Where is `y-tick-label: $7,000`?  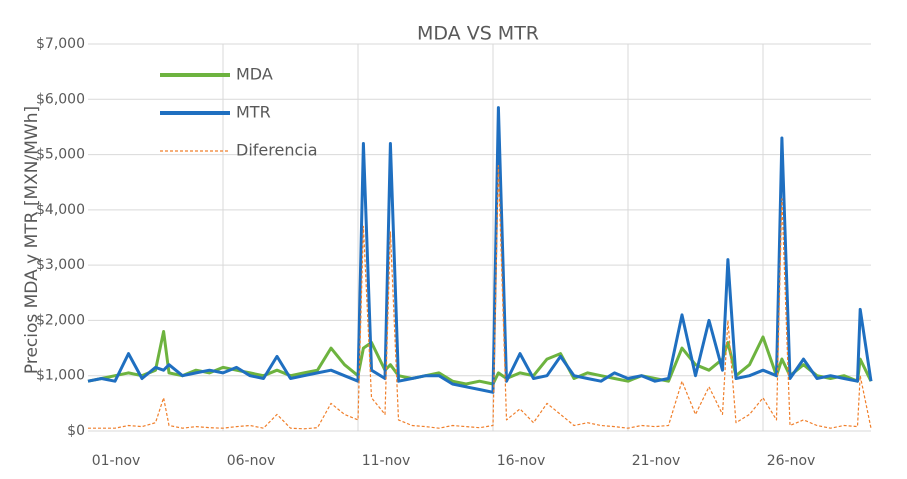 y-tick-label: $7,000 is located at coordinates (60, 44).